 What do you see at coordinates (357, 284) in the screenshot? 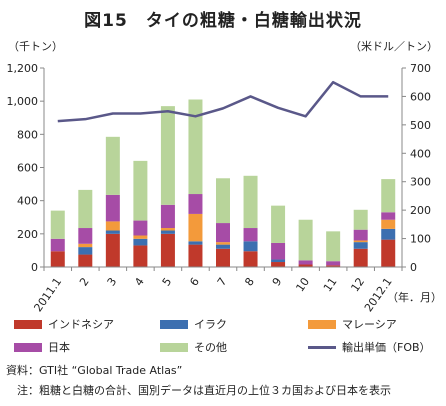
I see `x-axis-tick-label: 12` at bounding box center [357, 284].